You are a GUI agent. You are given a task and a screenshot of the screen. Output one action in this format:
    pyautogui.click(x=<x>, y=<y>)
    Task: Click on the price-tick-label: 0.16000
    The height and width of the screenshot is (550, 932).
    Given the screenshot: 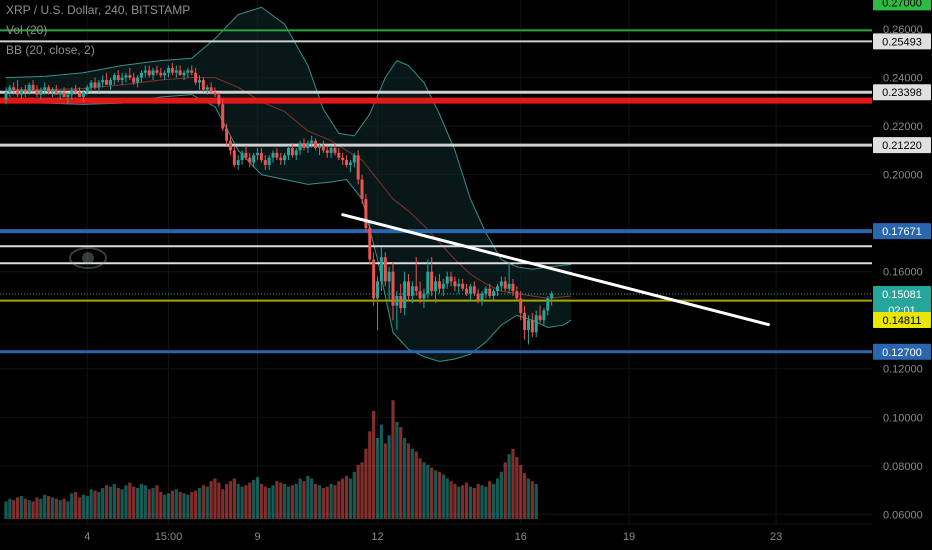 What is the action you would take?
    pyautogui.click(x=903, y=273)
    